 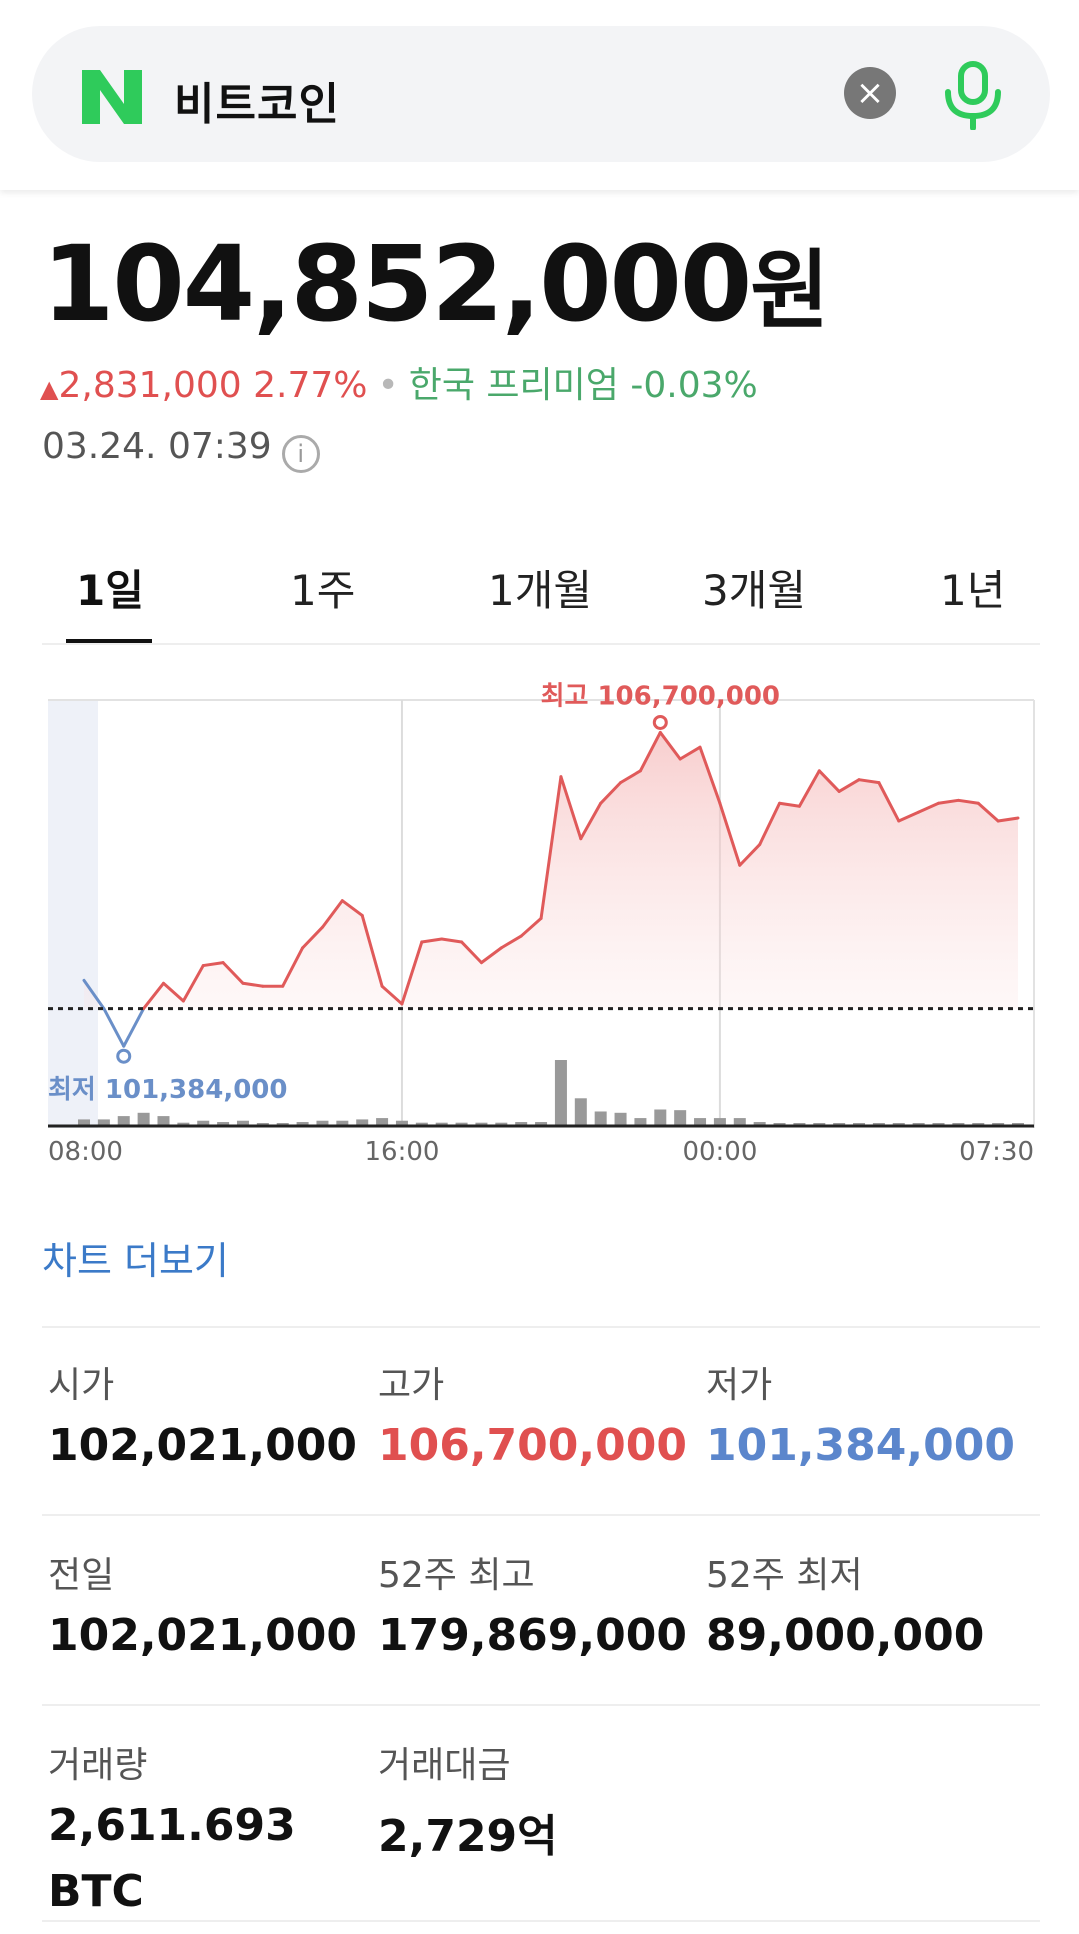 What do you see at coordinates (719, 1152) in the screenshot?
I see `x-axis-tick-label: 00:00` at bounding box center [719, 1152].